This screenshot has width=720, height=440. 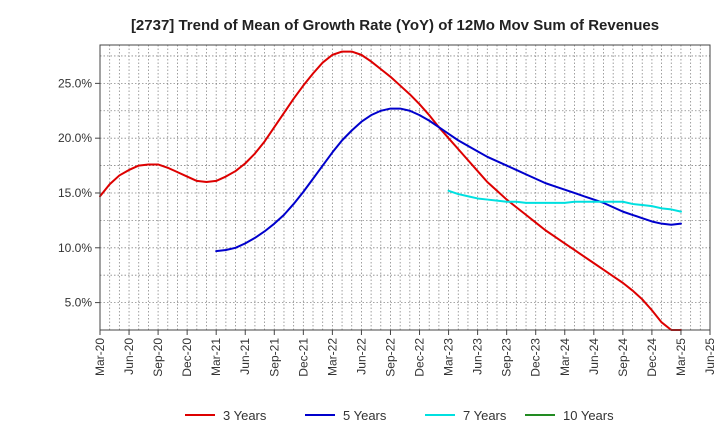 I want to click on legend-label: 5 Years, so click(x=365, y=415).